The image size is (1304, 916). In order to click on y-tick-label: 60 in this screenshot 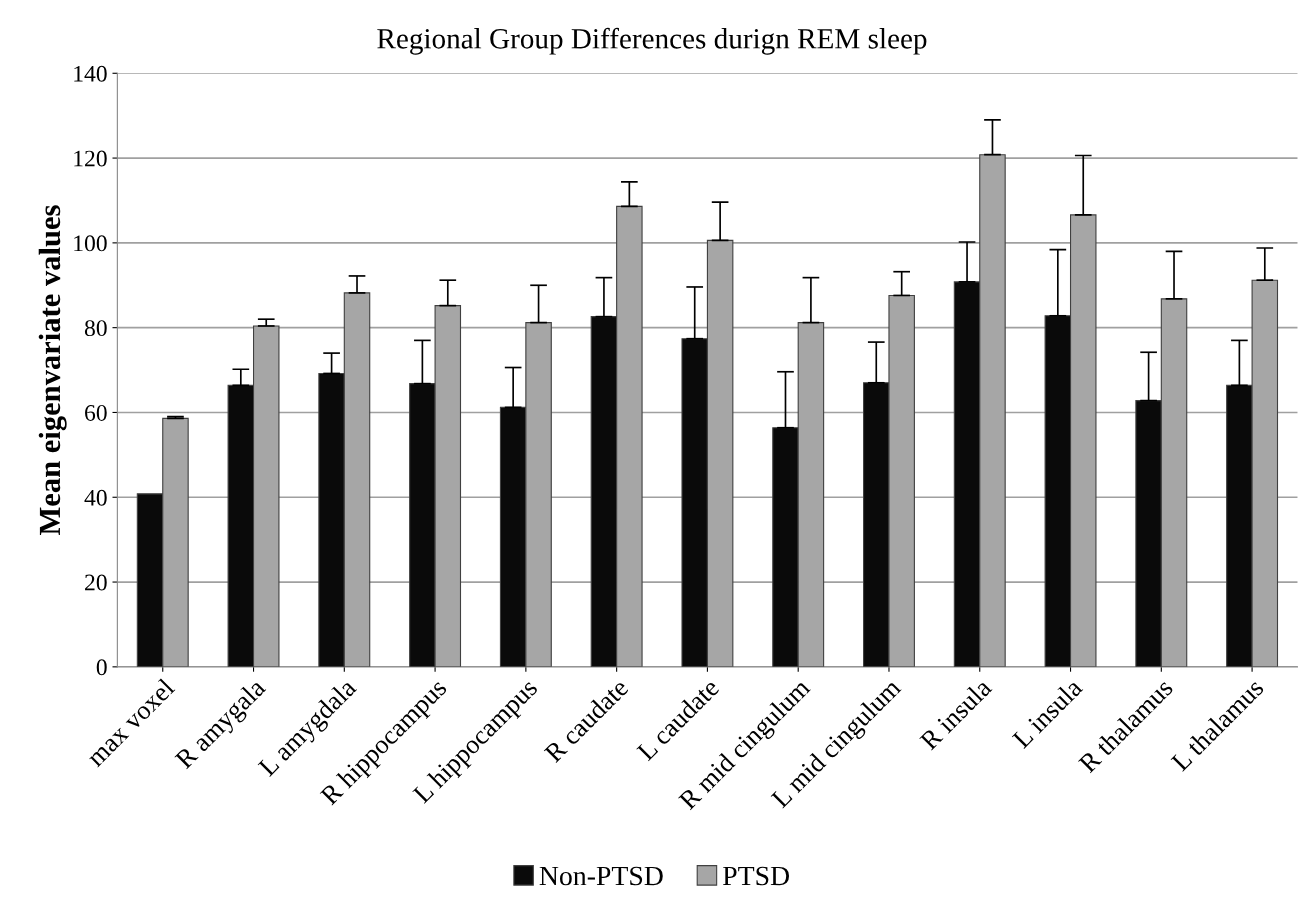, I will do `click(96, 412)`.